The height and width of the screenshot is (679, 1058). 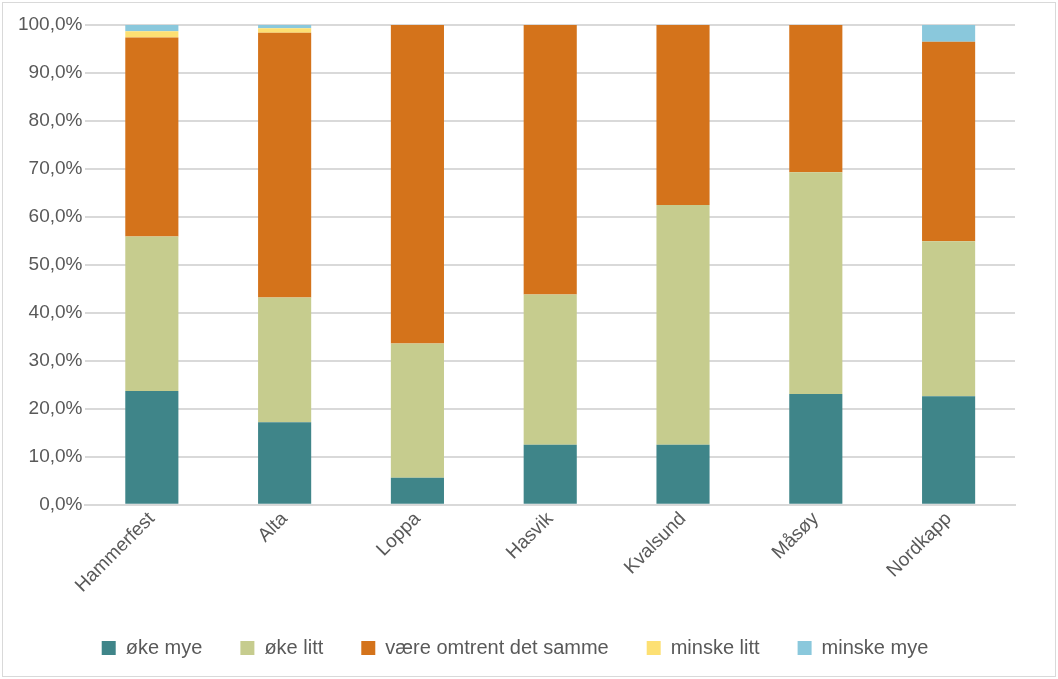 What do you see at coordinates (497, 646) in the screenshot?
I see `legend-label: være omtrent det samme` at bounding box center [497, 646].